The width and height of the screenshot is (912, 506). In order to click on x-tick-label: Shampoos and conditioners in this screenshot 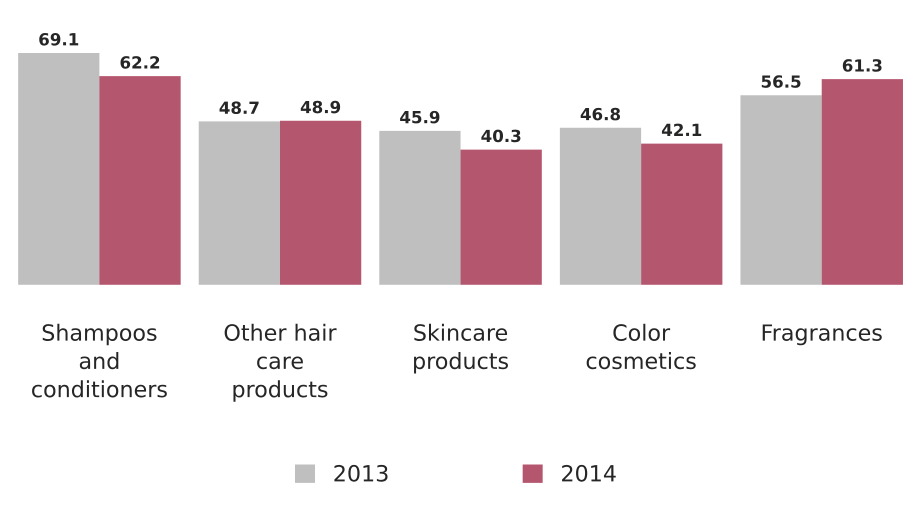, I will do `click(99, 361)`.